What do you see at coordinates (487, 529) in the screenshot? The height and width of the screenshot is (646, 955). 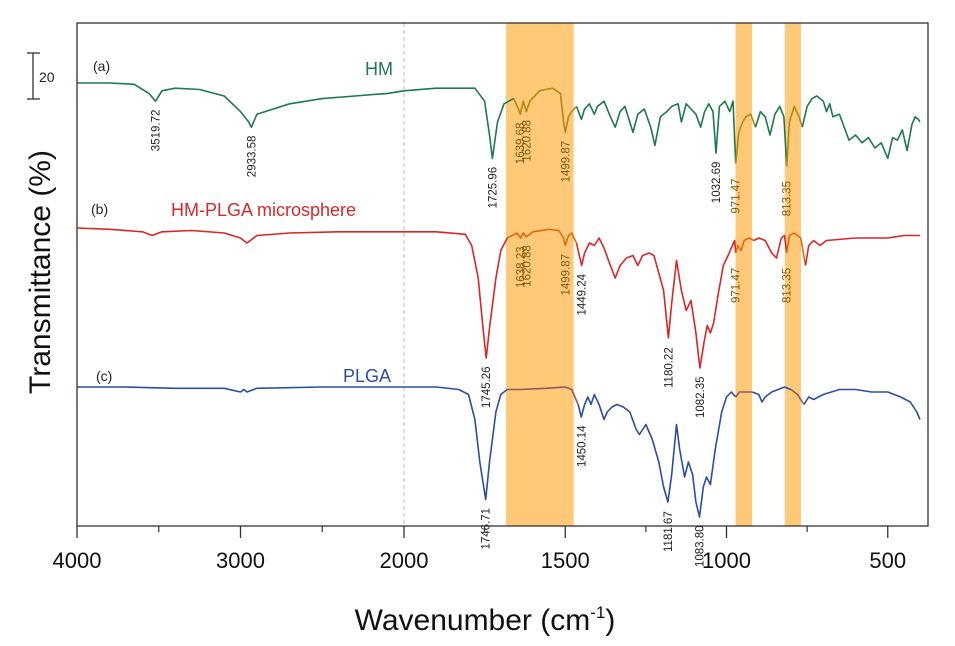 I see `peak-label: 1746.71` at bounding box center [487, 529].